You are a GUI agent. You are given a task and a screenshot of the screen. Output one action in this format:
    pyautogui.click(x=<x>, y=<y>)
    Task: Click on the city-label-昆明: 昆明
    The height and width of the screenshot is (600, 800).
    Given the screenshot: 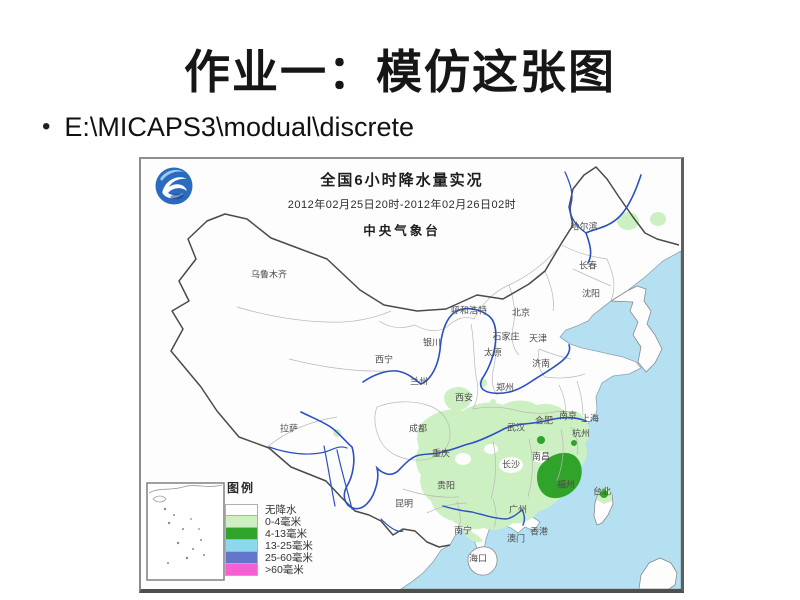 What is the action you would take?
    pyautogui.click(x=404, y=503)
    